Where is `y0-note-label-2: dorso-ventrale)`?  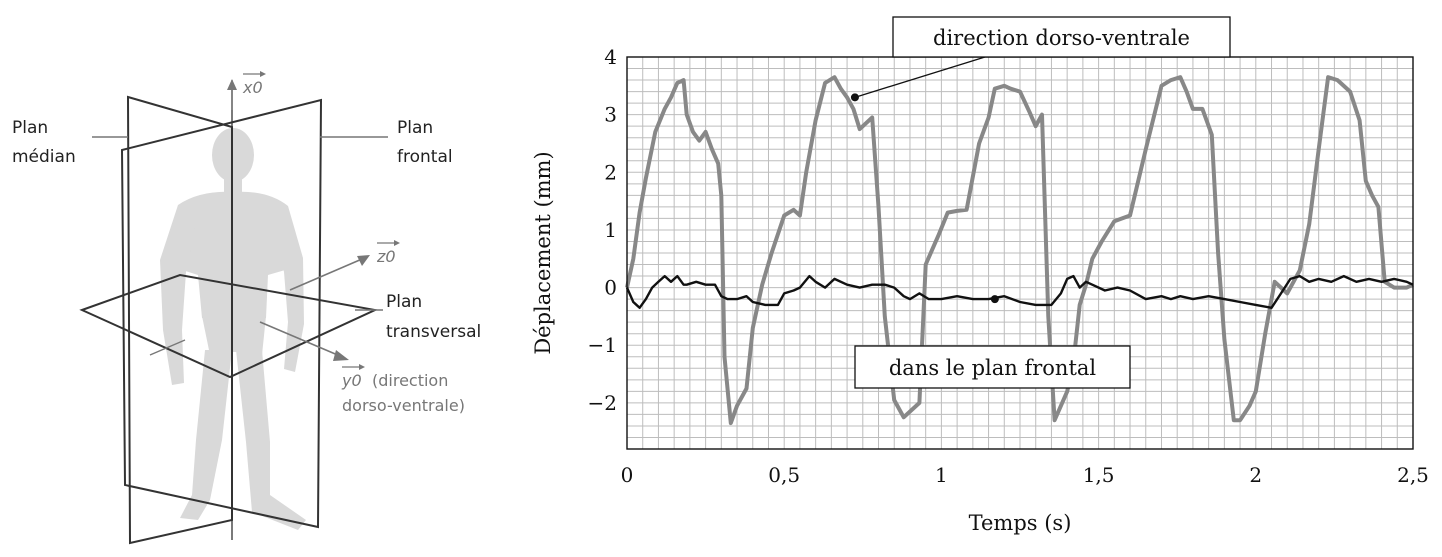 y0-note-label-2: dorso-ventrale) is located at coordinates (403, 405).